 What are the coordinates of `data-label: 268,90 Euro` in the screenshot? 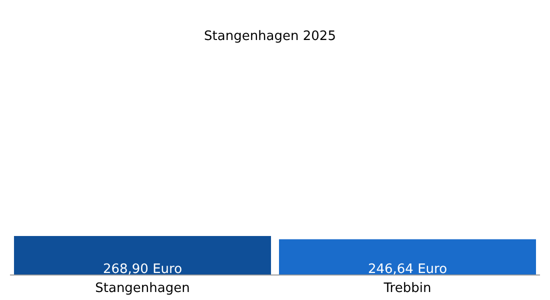 It's located at (142, 269).